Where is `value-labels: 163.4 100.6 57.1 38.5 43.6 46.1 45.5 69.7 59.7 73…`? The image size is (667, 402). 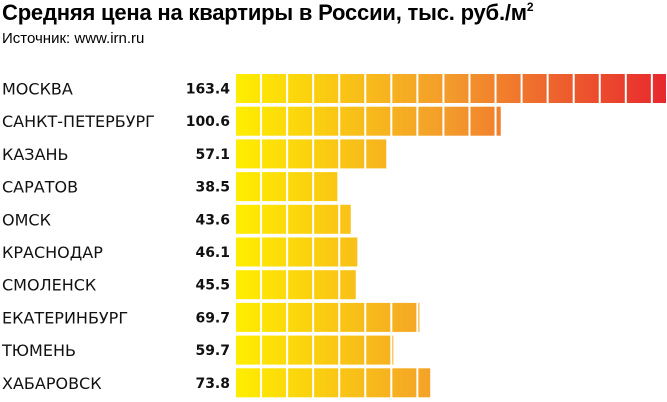
value-labels: 163.4 100.6 57.1 38.5 43.6 46.1 45.5 69.7 59.7 73… is located at coordinates (208, 237).